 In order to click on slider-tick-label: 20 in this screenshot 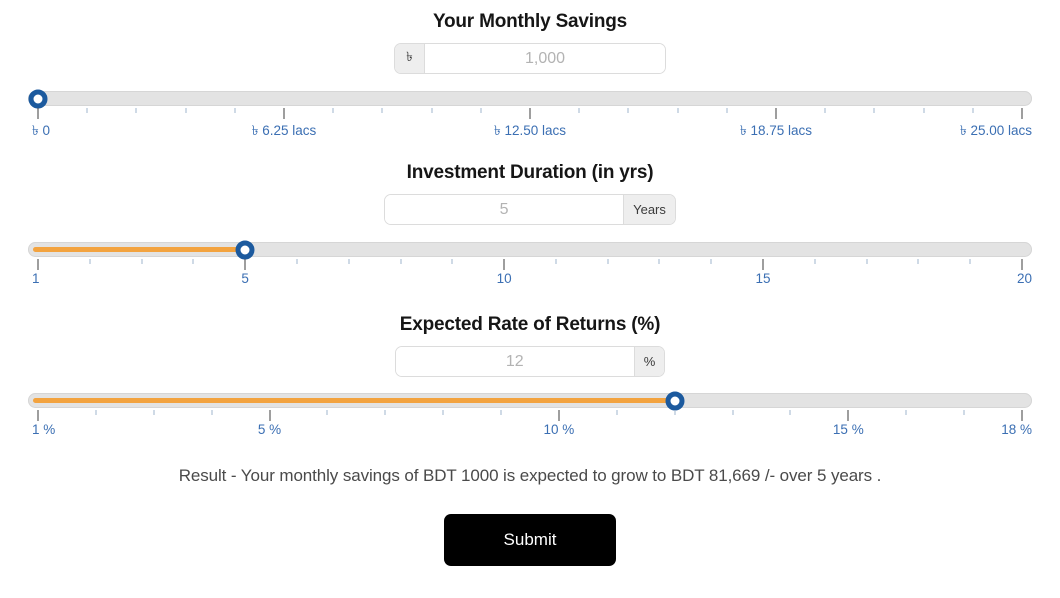, I will do `click(1024, 278)`.